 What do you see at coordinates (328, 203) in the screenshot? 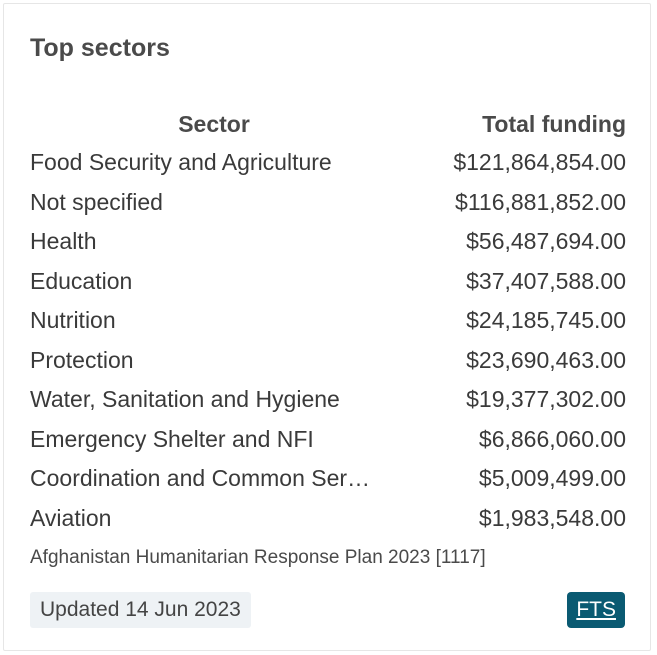
I see `table-row: Not specified $116,881,852.00` at bounding box center [328, 203].